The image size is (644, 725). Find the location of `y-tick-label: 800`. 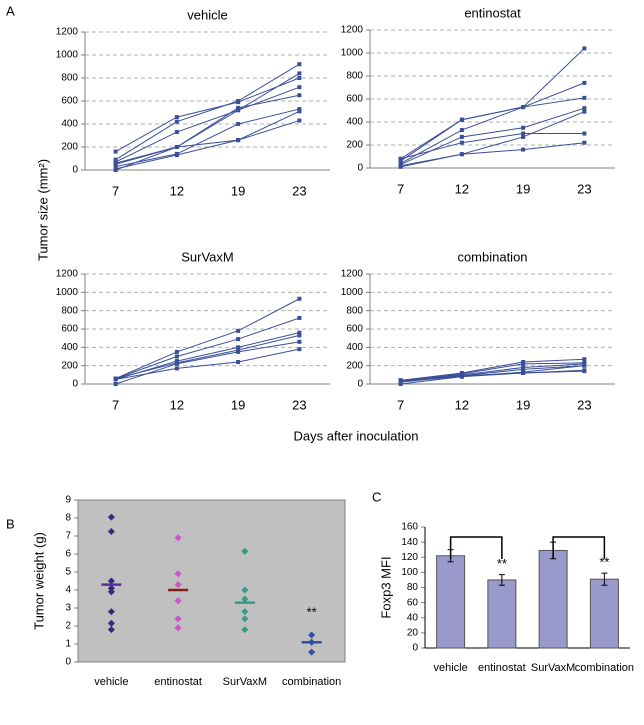

y-tick-label: 800 is located at coordinates (354, 76).